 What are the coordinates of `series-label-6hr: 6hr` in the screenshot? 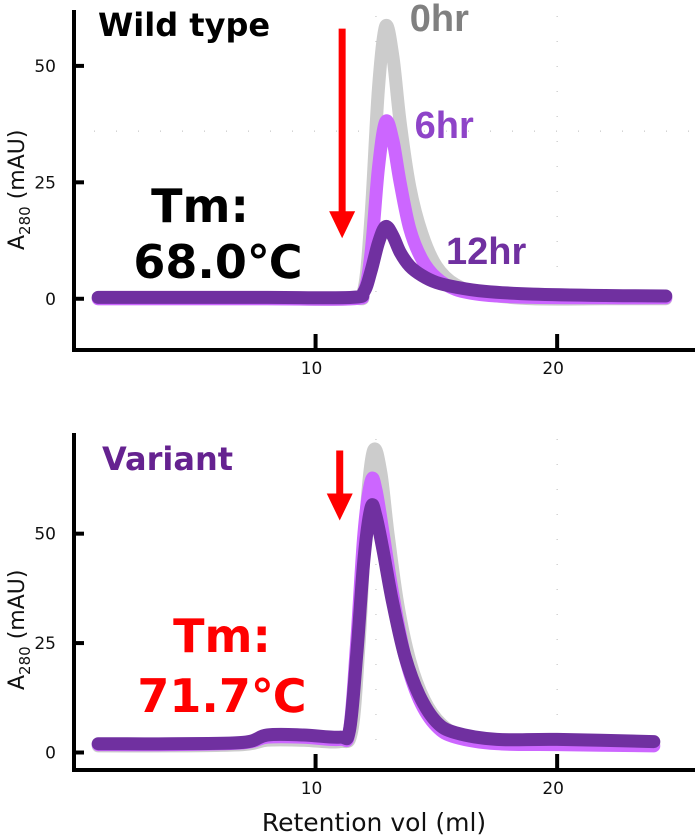 It's located at (444, 126).